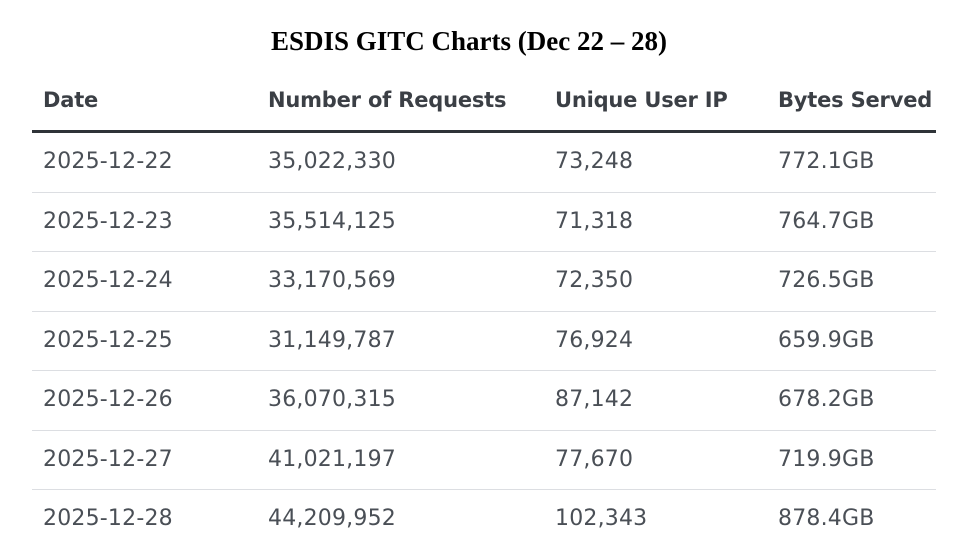  What do you see at coordinates (641, 100) in the screenshot?
I see `column-header-unique-ip: Unique User IP` at bounding box center [641, 100].